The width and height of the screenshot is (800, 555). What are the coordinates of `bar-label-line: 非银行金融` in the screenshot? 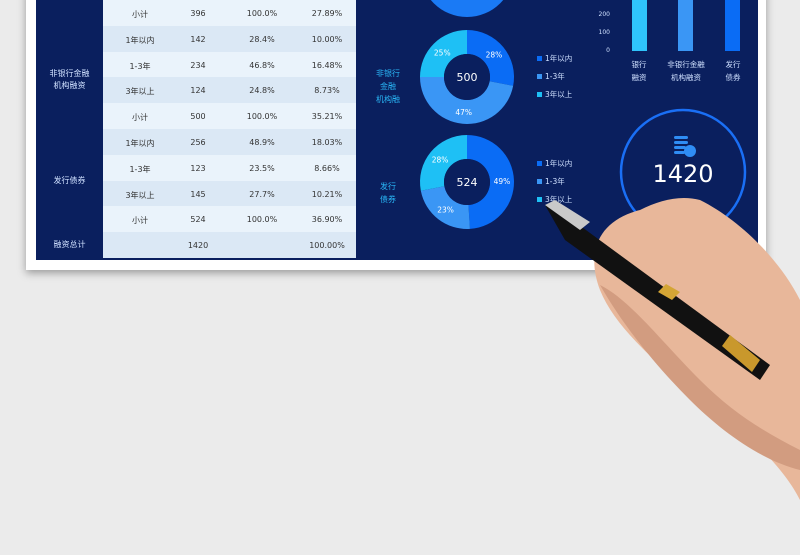 It's located at (686, 64).